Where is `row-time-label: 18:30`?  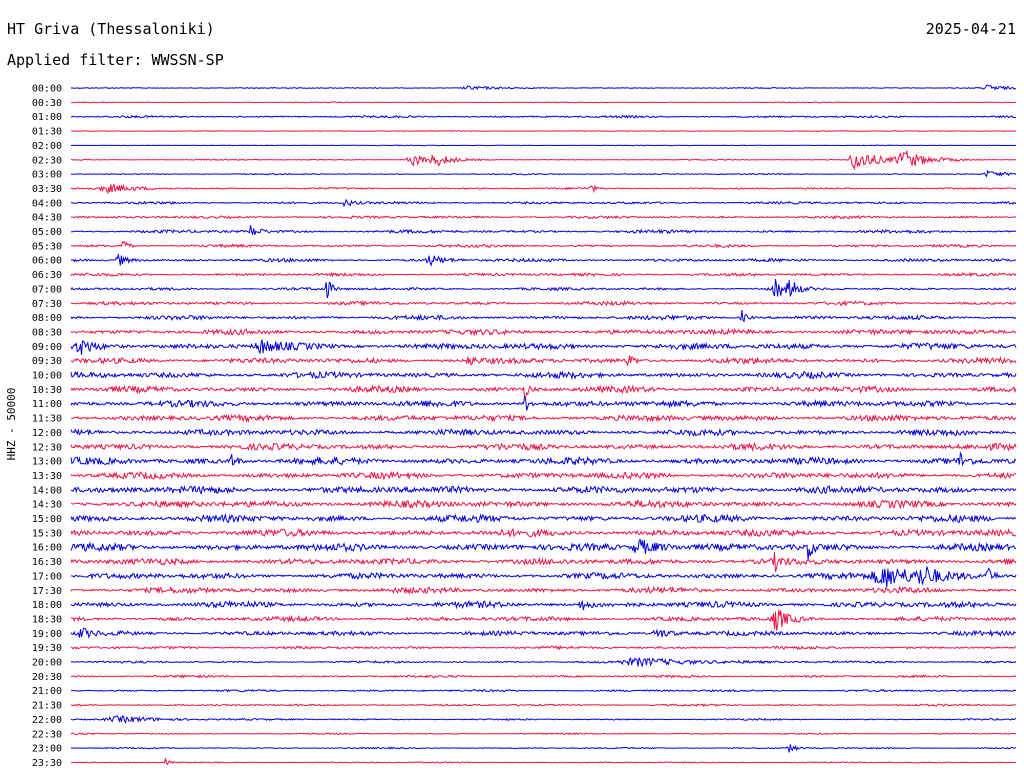
row-time-label: 18:30 is located at coordinates (47, 619).